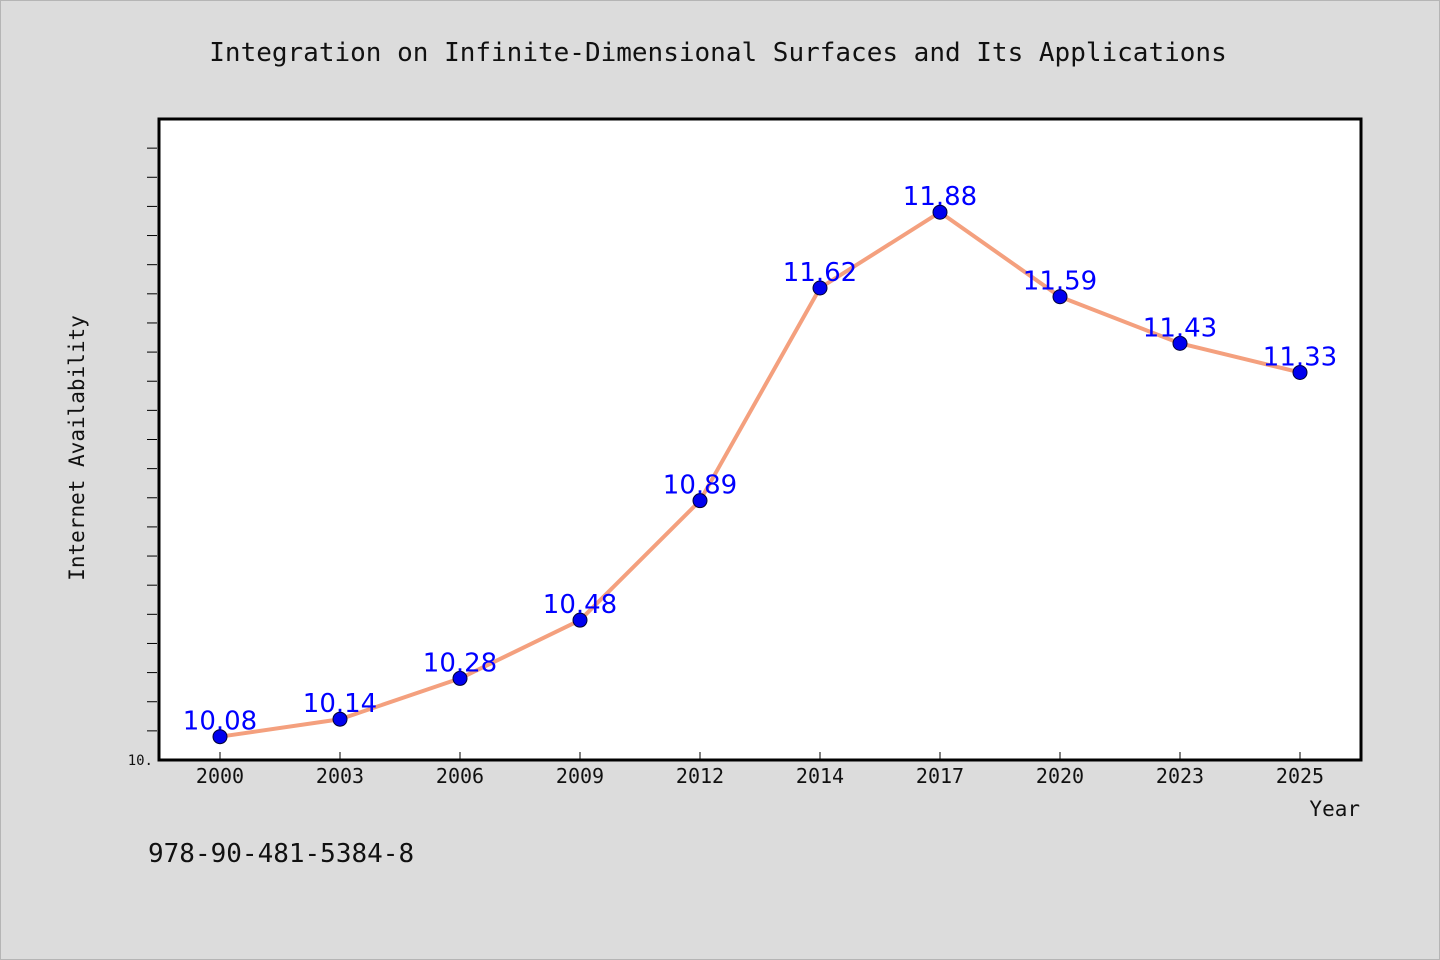 This screenshot has height=960, width=1440. I want to click on data-label: 10.28, so click(460, 663).